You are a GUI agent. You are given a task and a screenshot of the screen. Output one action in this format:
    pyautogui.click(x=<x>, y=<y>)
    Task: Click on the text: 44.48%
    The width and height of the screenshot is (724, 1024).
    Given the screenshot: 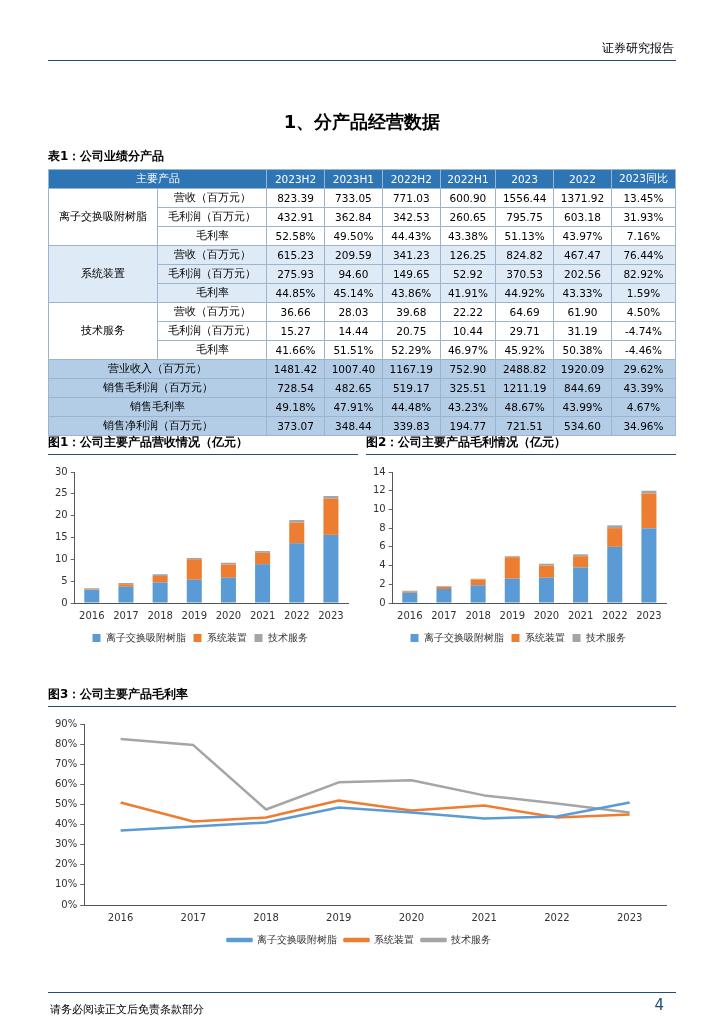 What is the action you would take?
    pyautogui.click(x=411, y=407)
    